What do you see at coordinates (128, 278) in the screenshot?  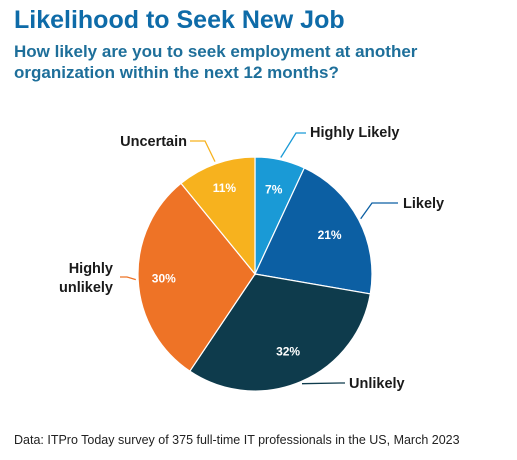 I see `leader-line-highly-unlikely` at bounding box center [128, 278].